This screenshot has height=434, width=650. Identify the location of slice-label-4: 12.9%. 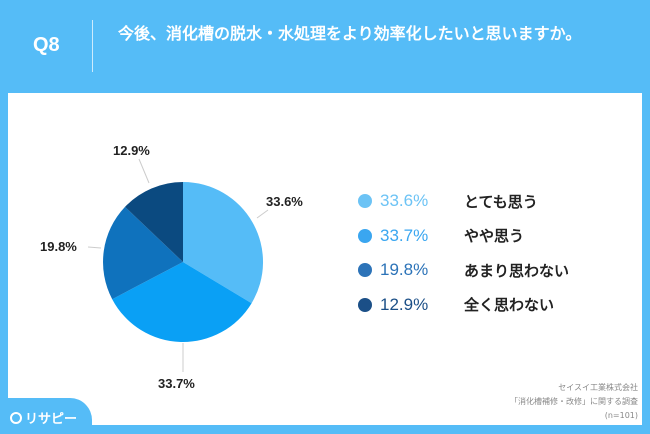
(131, 150).